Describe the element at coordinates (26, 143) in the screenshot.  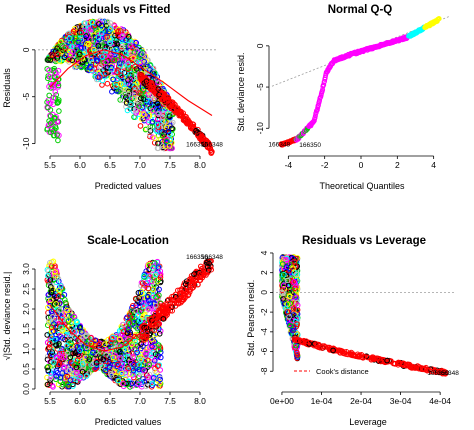
I see `y-tick-label: -10` at that location.